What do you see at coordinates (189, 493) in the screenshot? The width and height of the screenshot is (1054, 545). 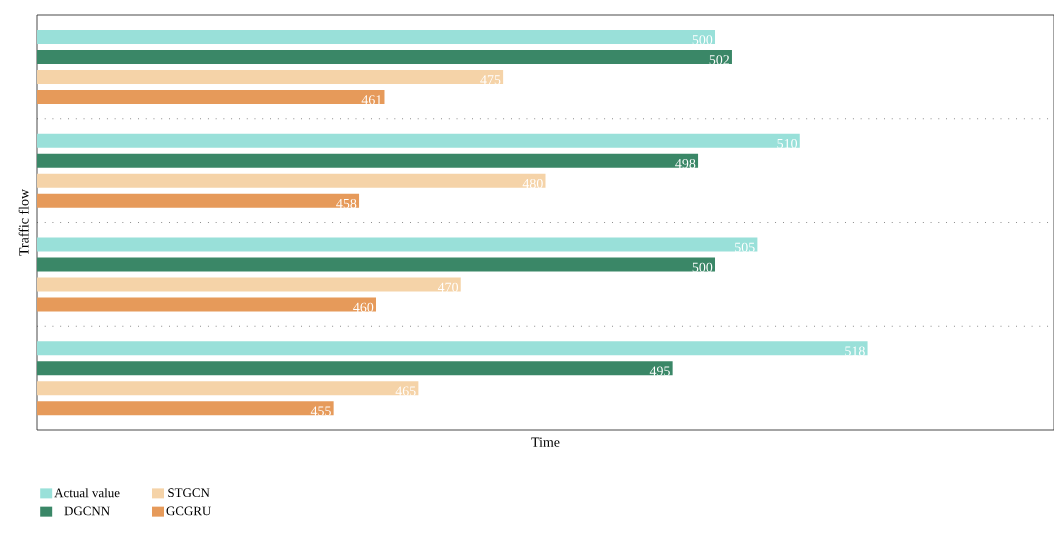 I see `legend-label: STGCN` at bounding box center [189, 493].